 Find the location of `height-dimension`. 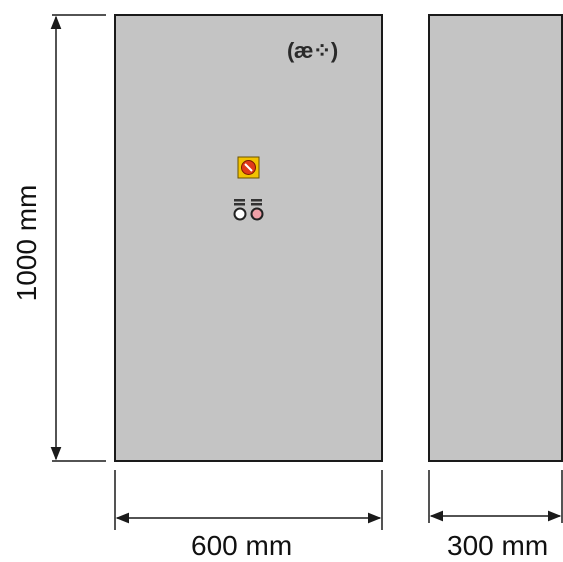

height-dimension is located at coordinates (78, 238).